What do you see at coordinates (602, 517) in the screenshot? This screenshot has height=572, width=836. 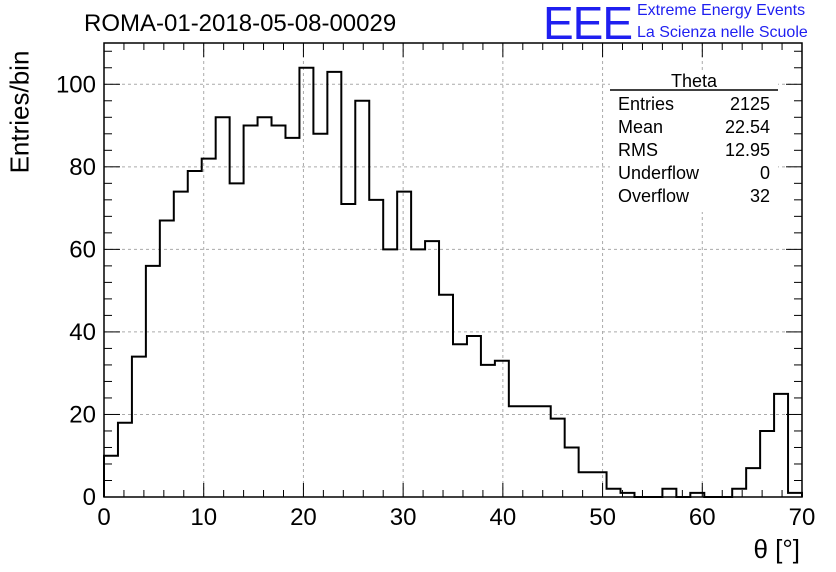 I see `x-tick-label: 50` at bounding box center [602, 517].